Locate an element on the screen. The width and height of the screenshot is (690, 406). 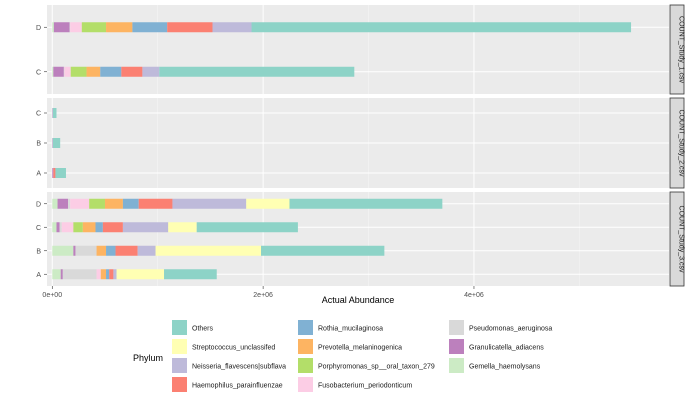
x-tick-label: 4e+06 is located at coordinates (474, 295).